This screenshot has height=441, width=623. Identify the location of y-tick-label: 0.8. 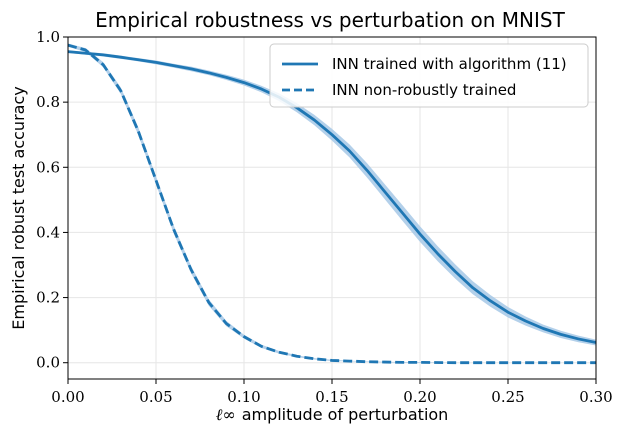
(48, 102).